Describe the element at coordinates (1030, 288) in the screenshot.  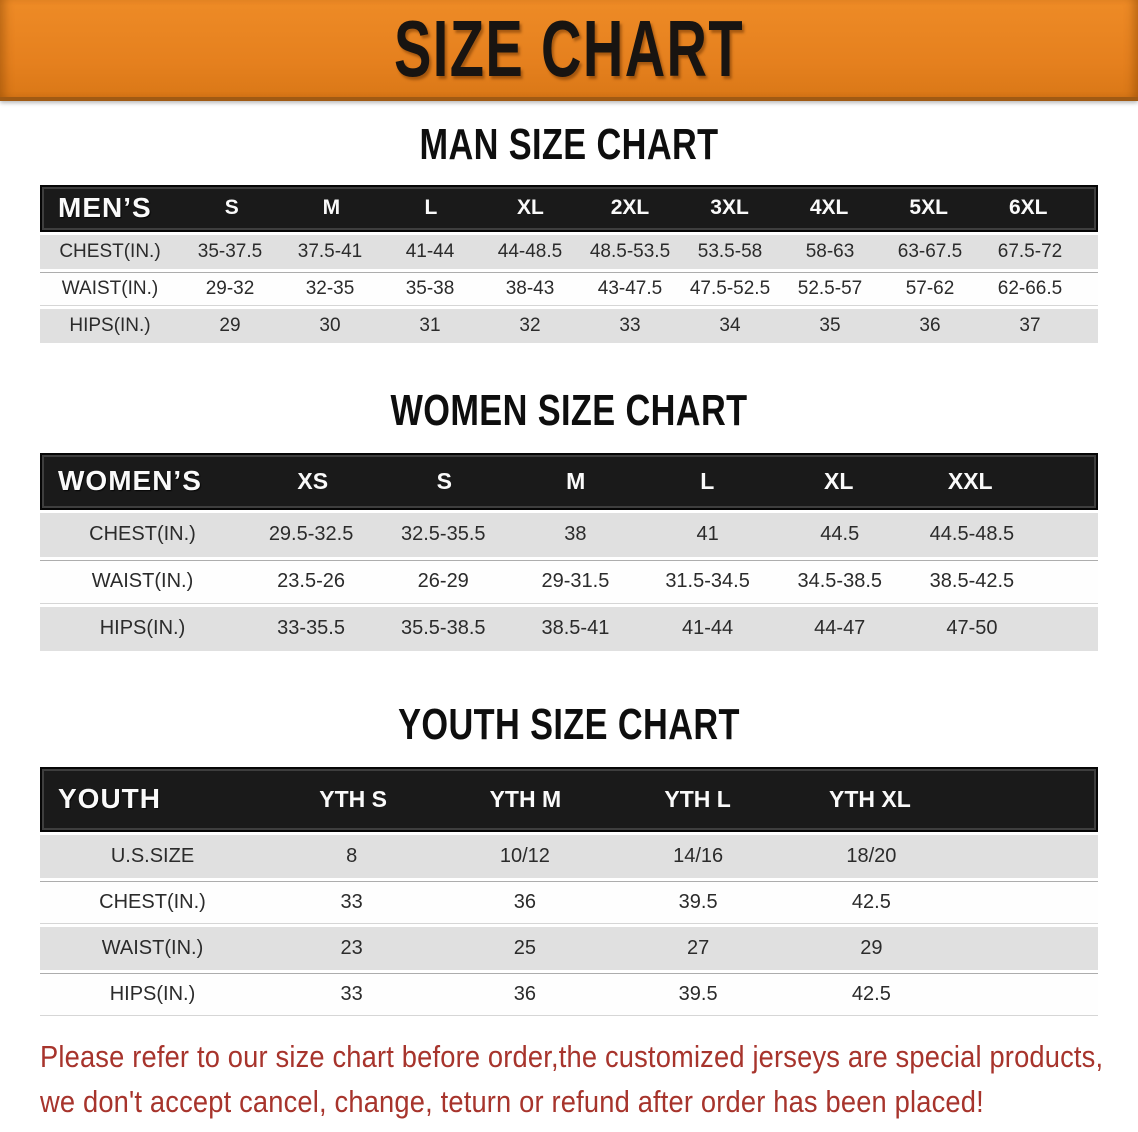
I see `value-cell: 62-66.5` at that location.